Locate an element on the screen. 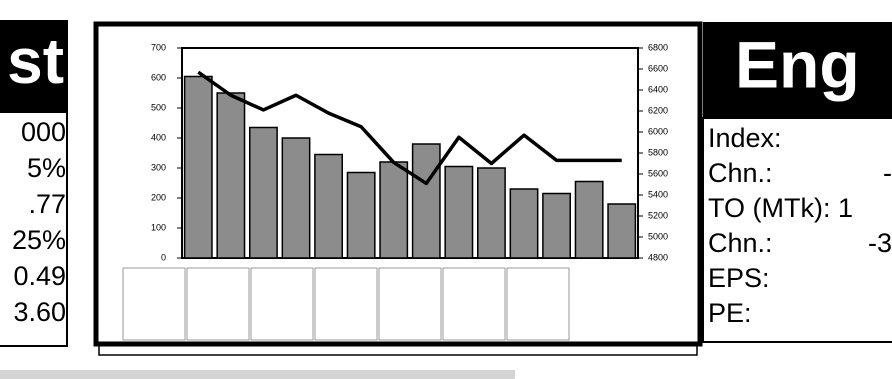 The width and height of the screenshot is (892, 379). y2-tick-label: 6600 is located at coordinates (658, 68).